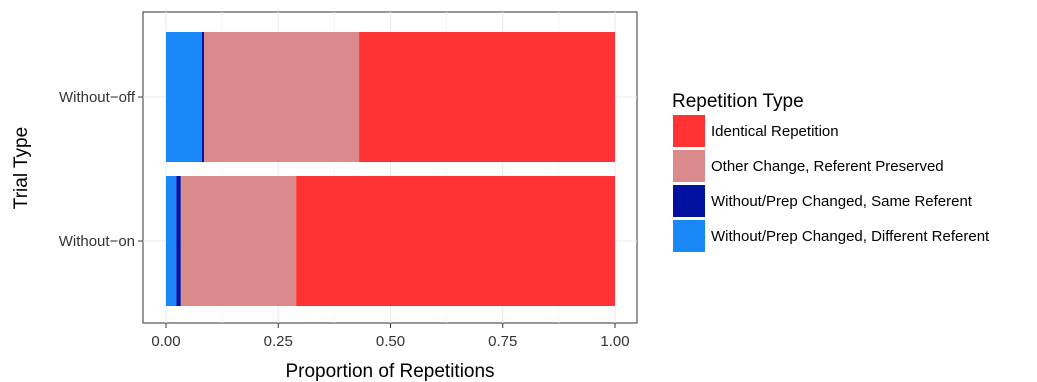 The width and height of the screenshot is (1037, 382). What do you see at coordinates (487, 97) in the screenshot?
I see `bar-without-off-identical-repetition` at bounding box center [487, 97].